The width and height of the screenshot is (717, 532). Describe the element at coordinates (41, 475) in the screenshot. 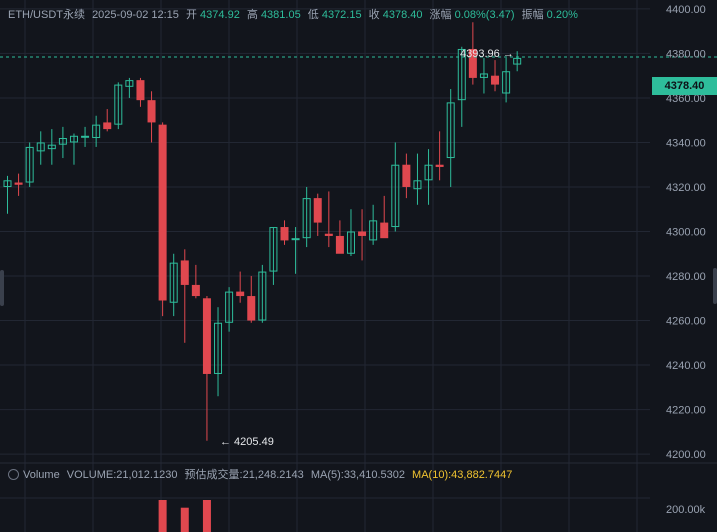

I see `volume-title: Volume` at that location.